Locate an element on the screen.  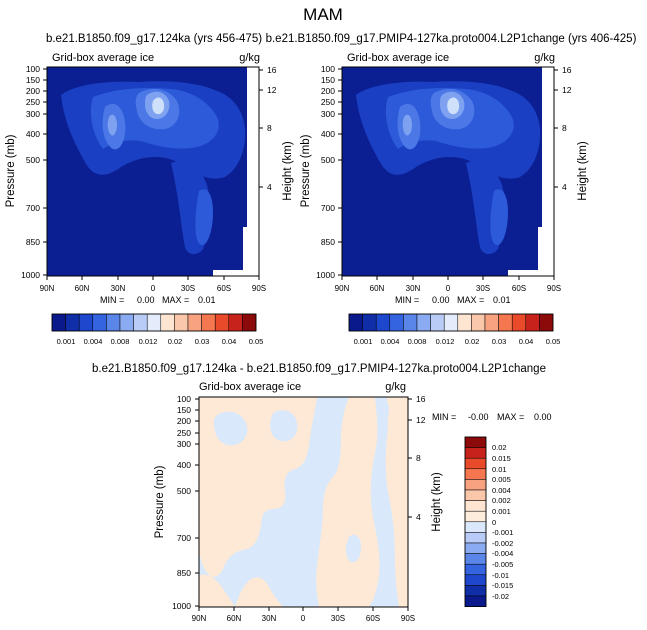
right-panel-units: g/kg is located at coordinates (544, 58).